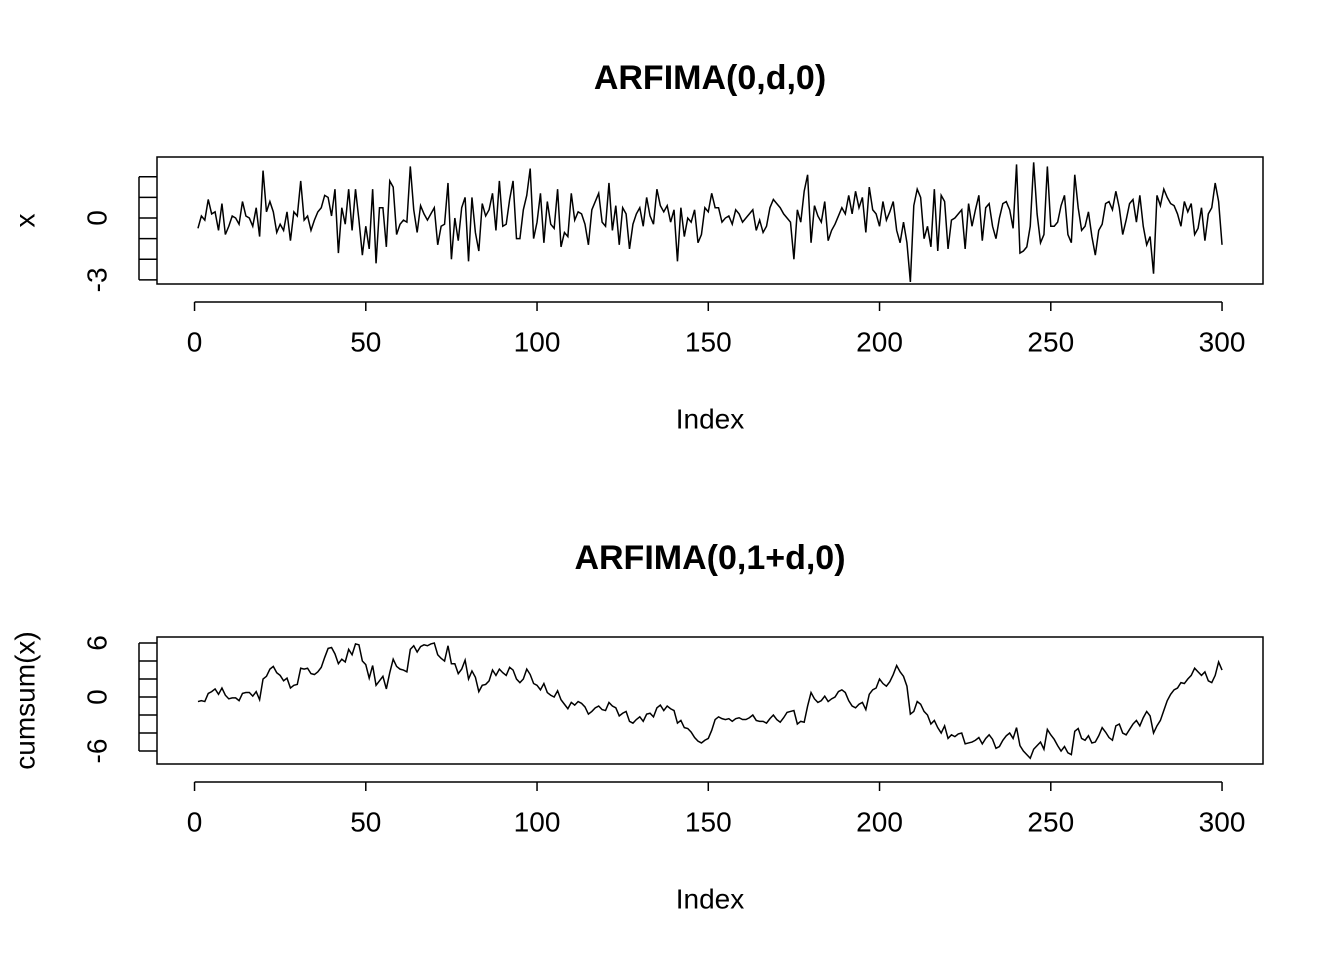 The height and width of the screenshot is (960, 1344). Describe the element at coordinates (96, 643) in the screenshot. I see `y-tick-label: 6` at that location.